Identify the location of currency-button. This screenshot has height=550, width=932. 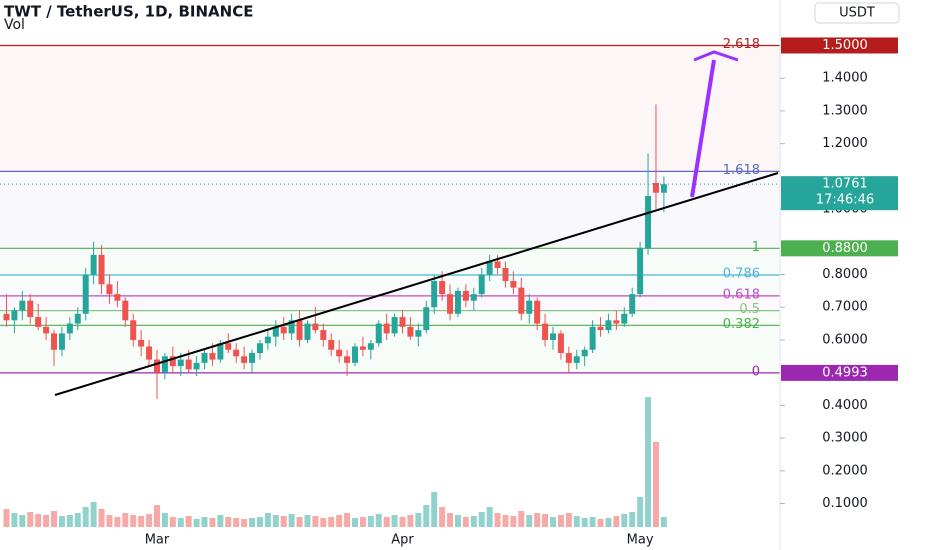
(857, 13).